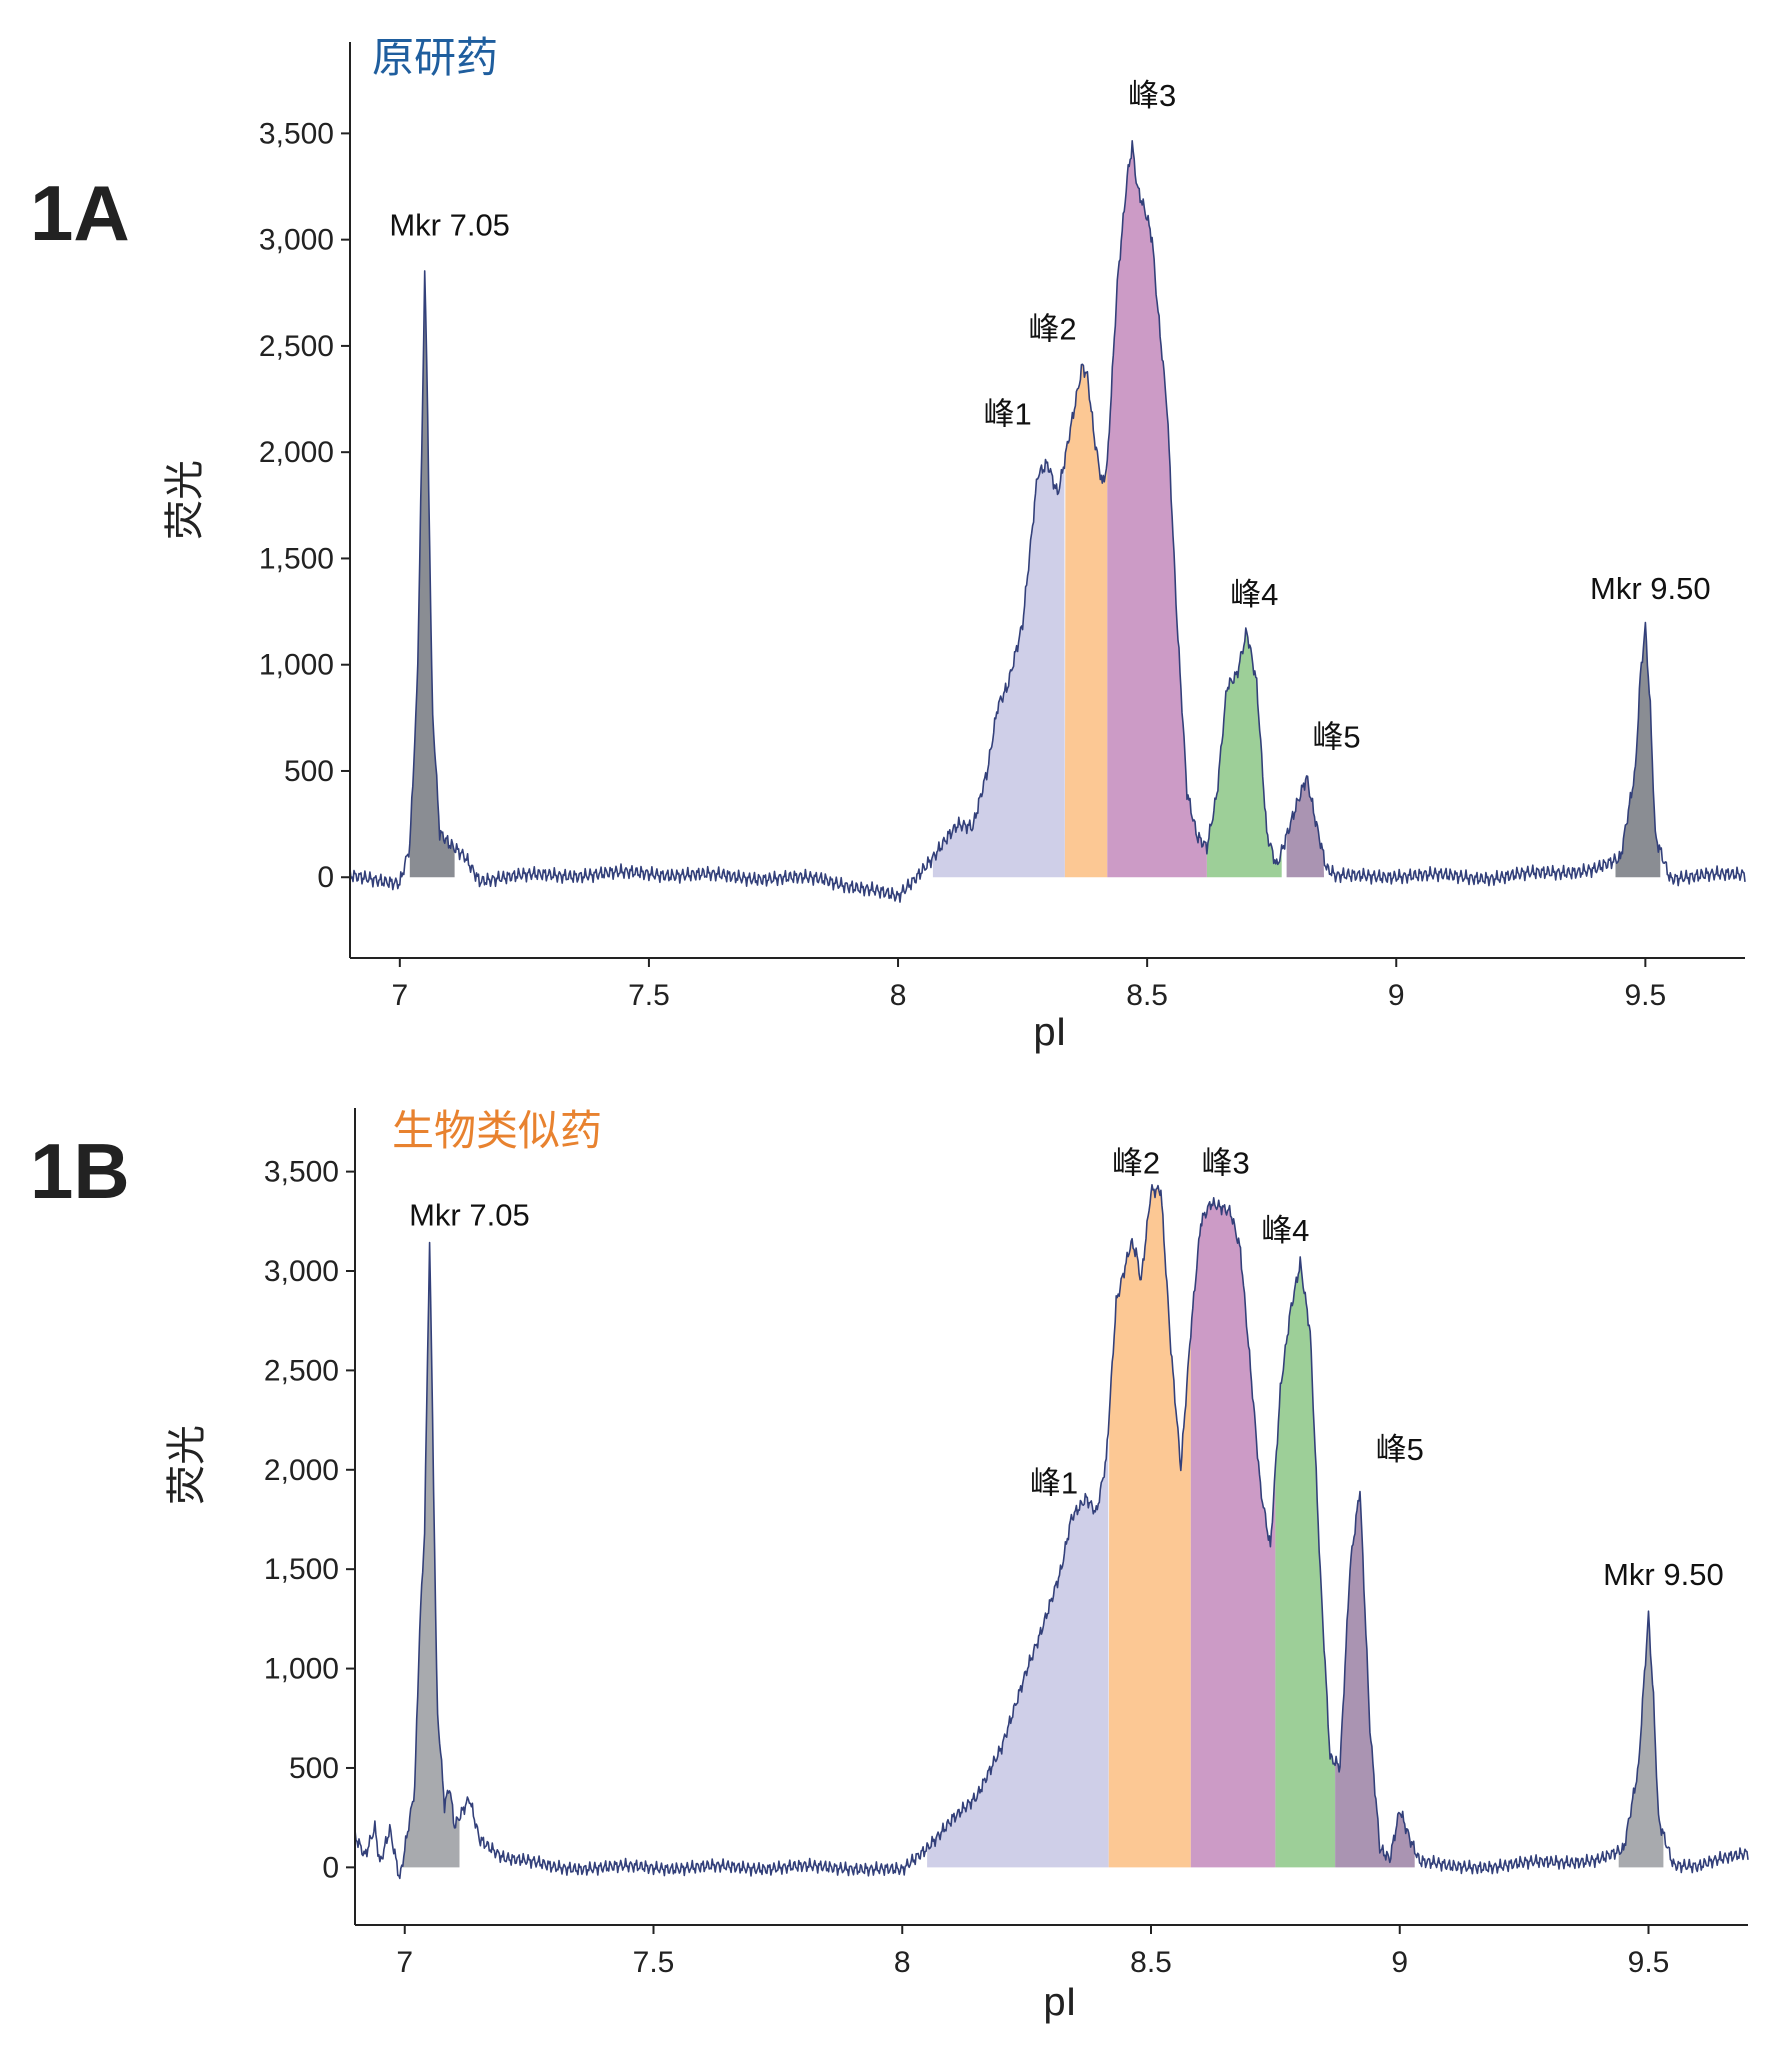 This screenshot has height=2048, width=1772. Describe the element at coordinates (435, 57) in the screenshot. I see `chart-title: 原研药` at that location.